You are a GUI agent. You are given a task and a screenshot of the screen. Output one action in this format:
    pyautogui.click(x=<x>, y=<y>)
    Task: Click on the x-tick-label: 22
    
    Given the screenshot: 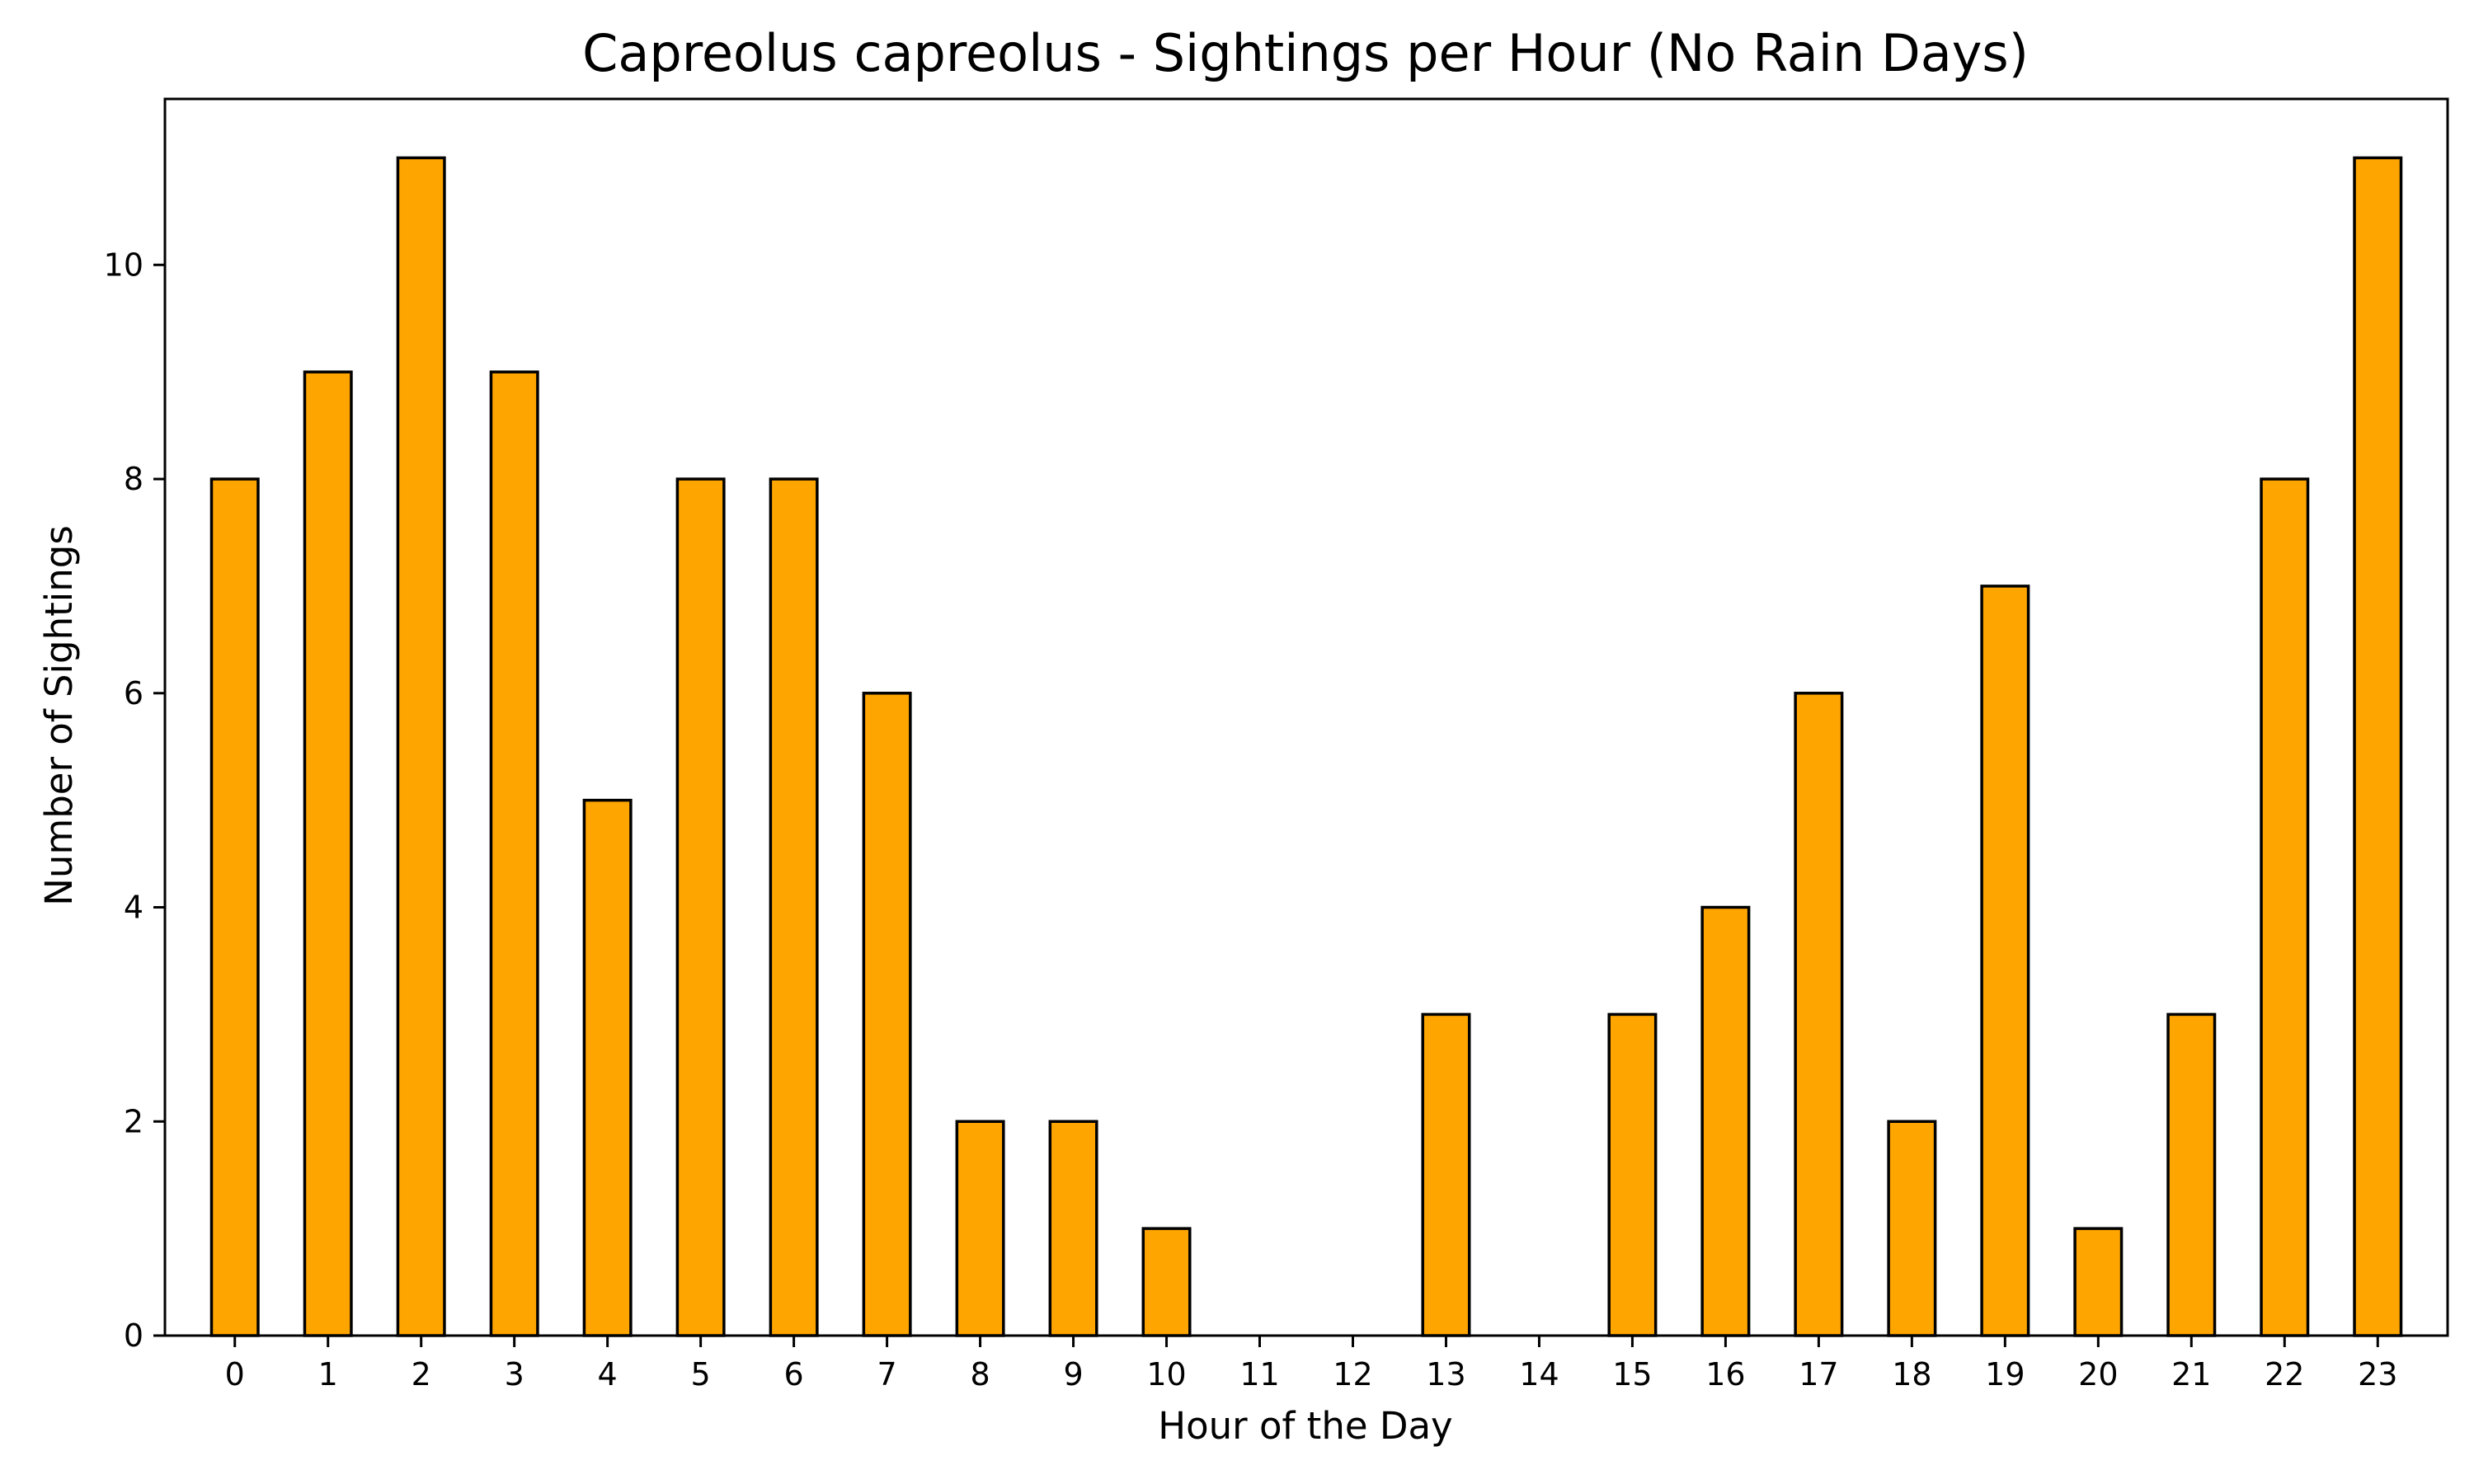 What is the action you would take?
    pyautogui.click(x=2284, y=1374)
    